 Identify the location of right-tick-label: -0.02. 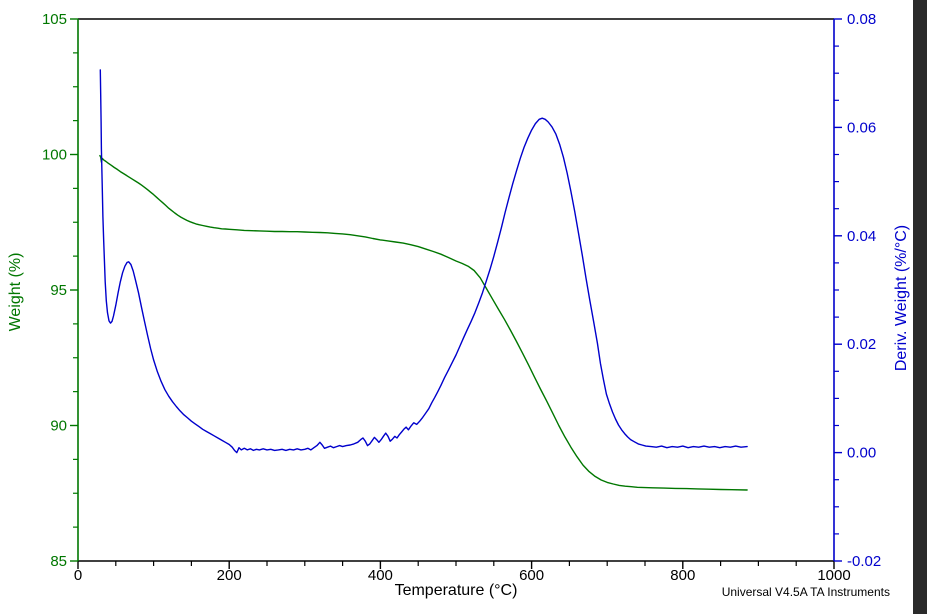
(864, 561).